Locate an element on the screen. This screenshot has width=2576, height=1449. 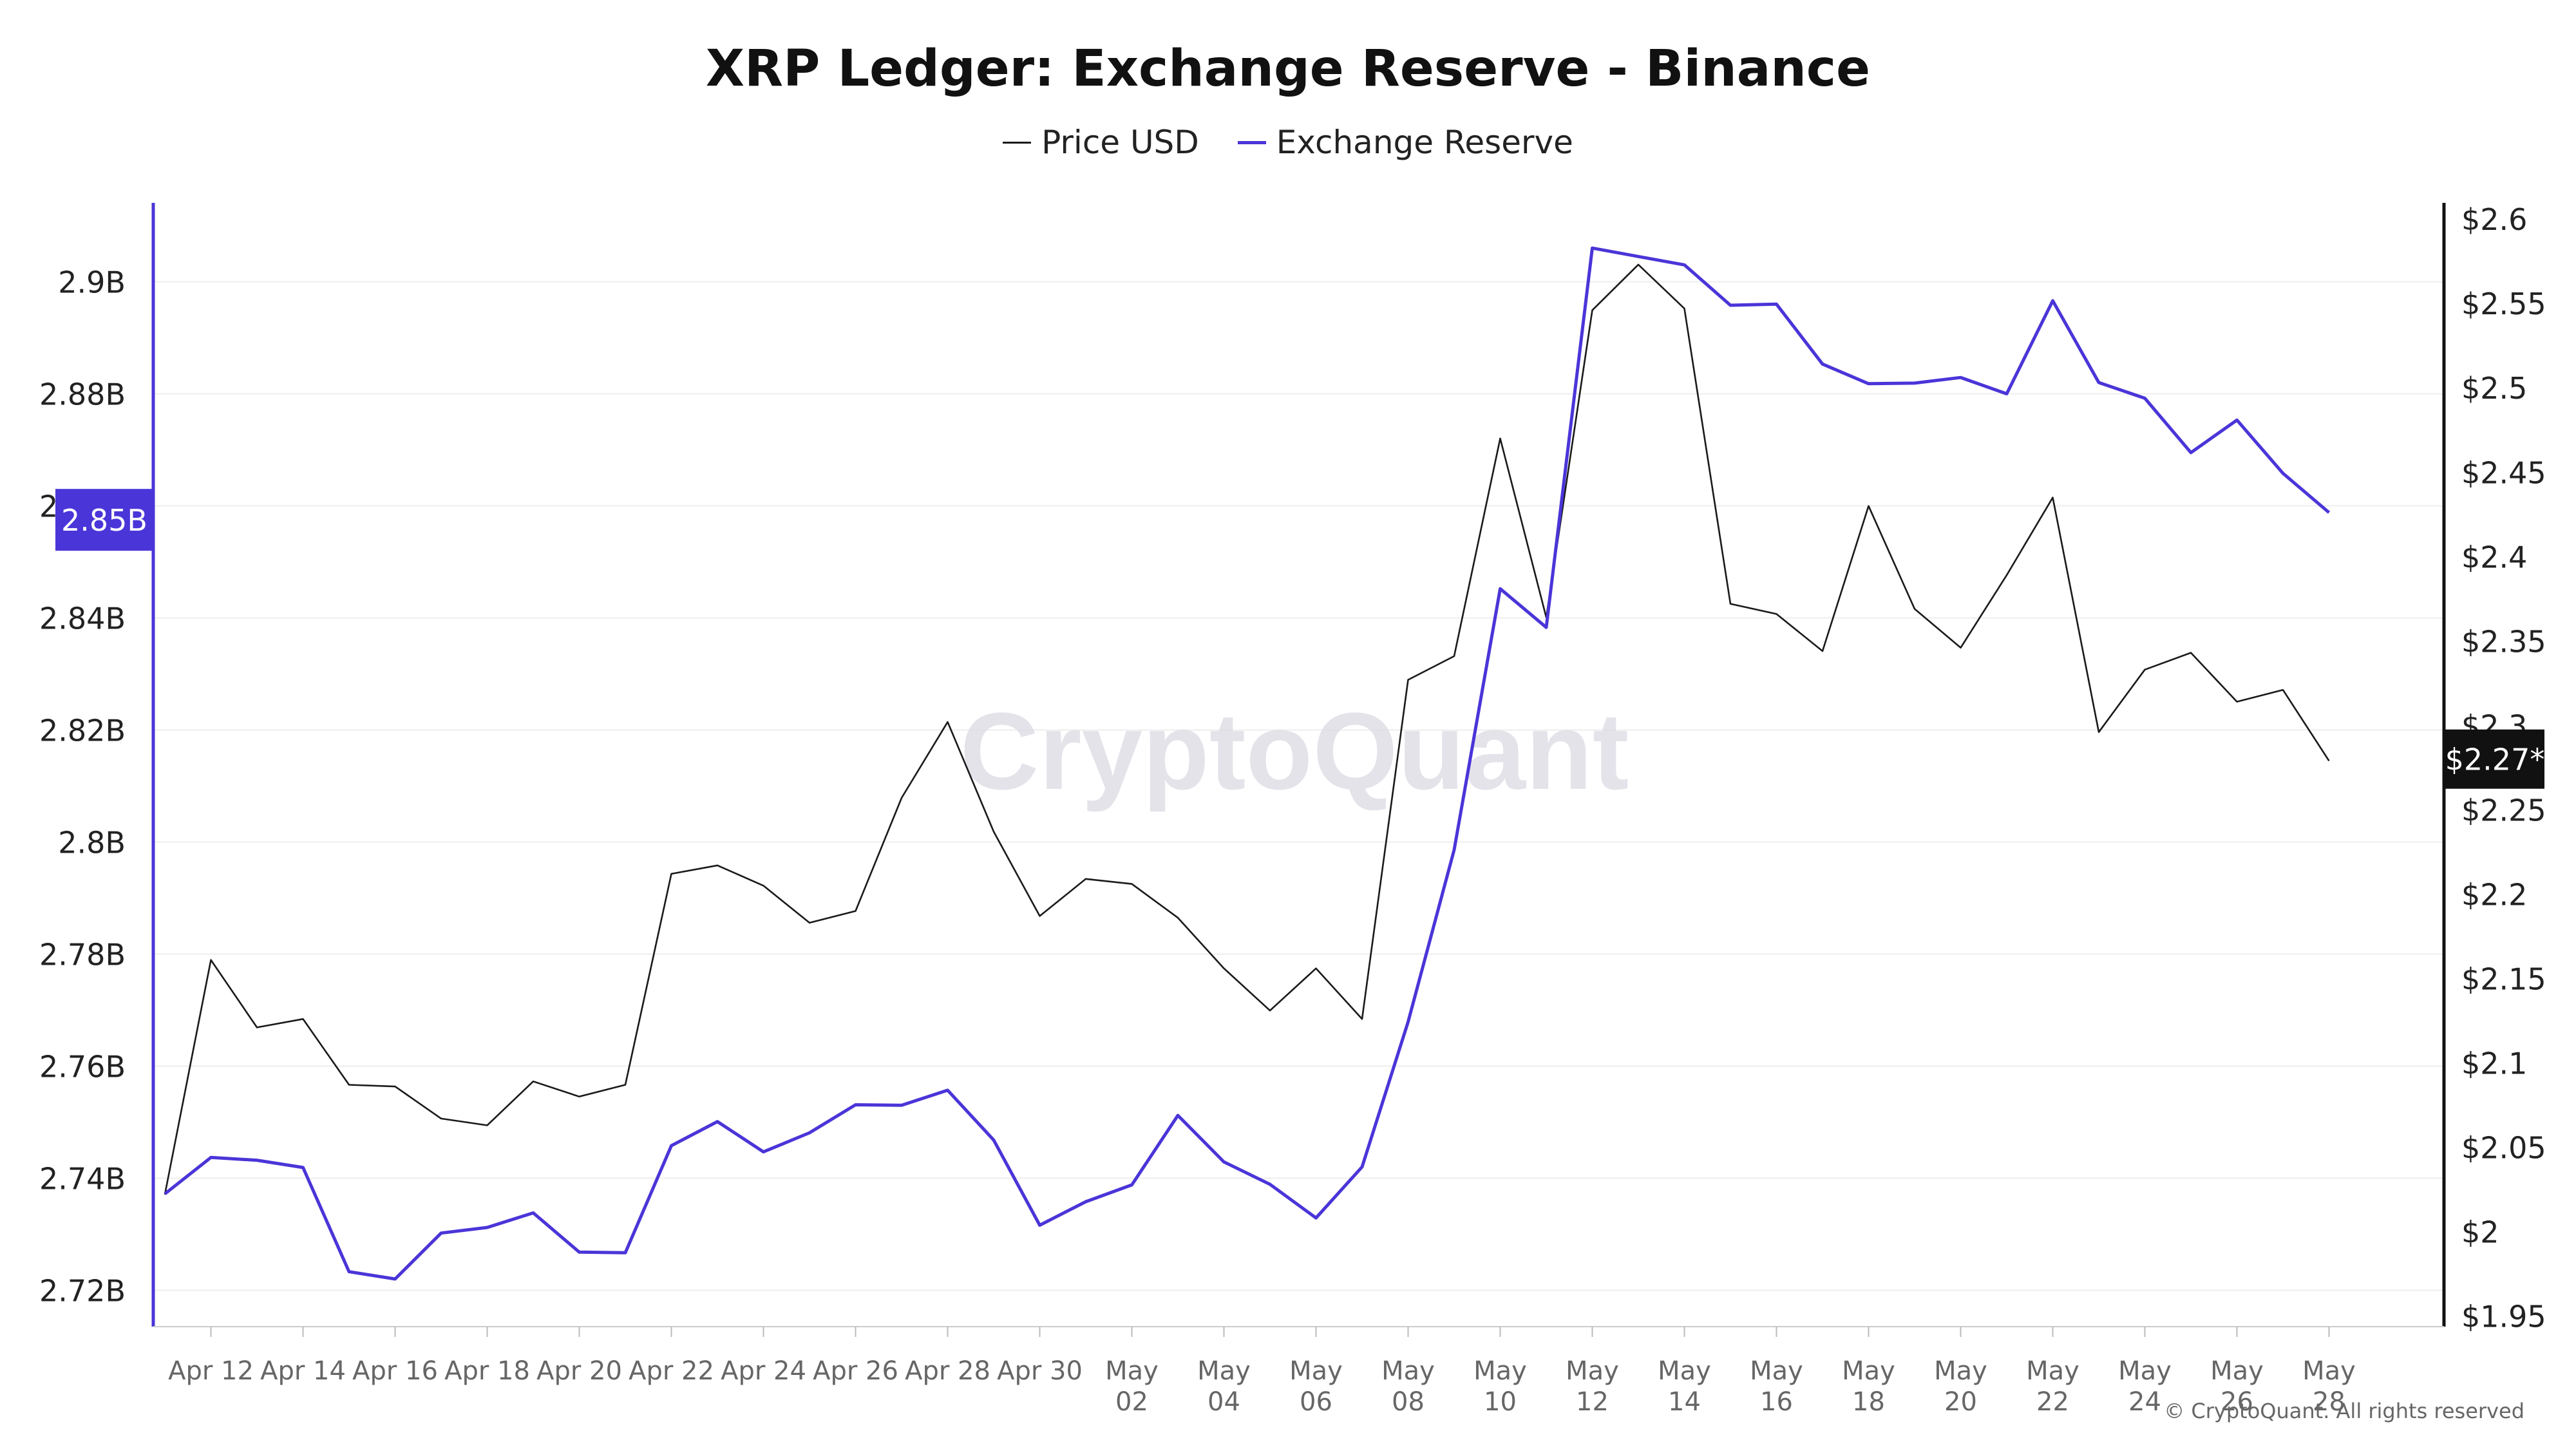
legend-item-price: Price USD is located at coordinates (1101, 143).